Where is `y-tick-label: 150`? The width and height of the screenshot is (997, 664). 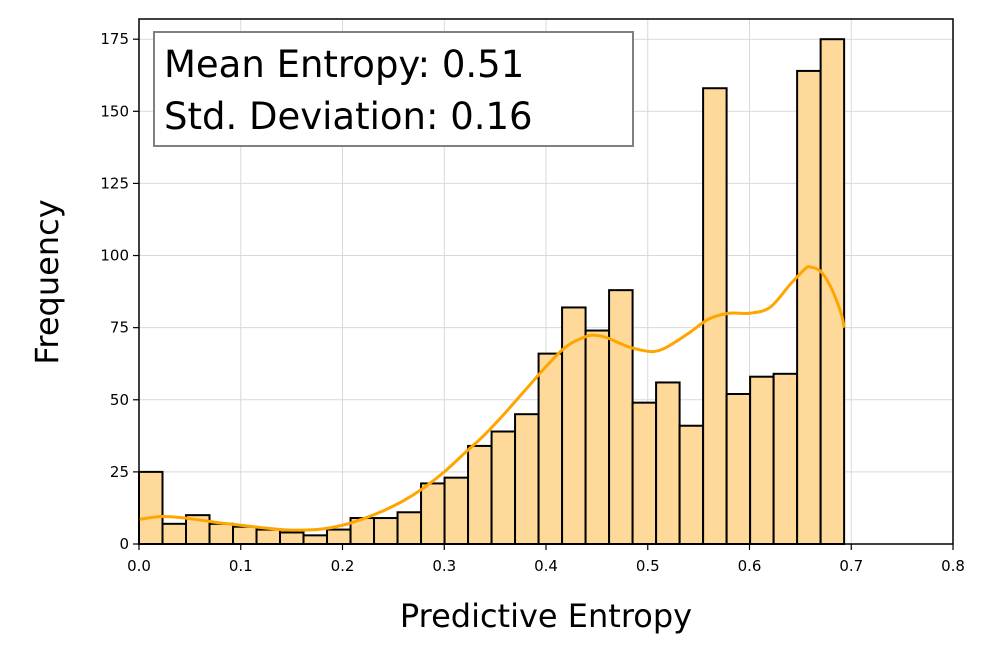
y-tick-label: 150 is located at coordinates (114, 111).